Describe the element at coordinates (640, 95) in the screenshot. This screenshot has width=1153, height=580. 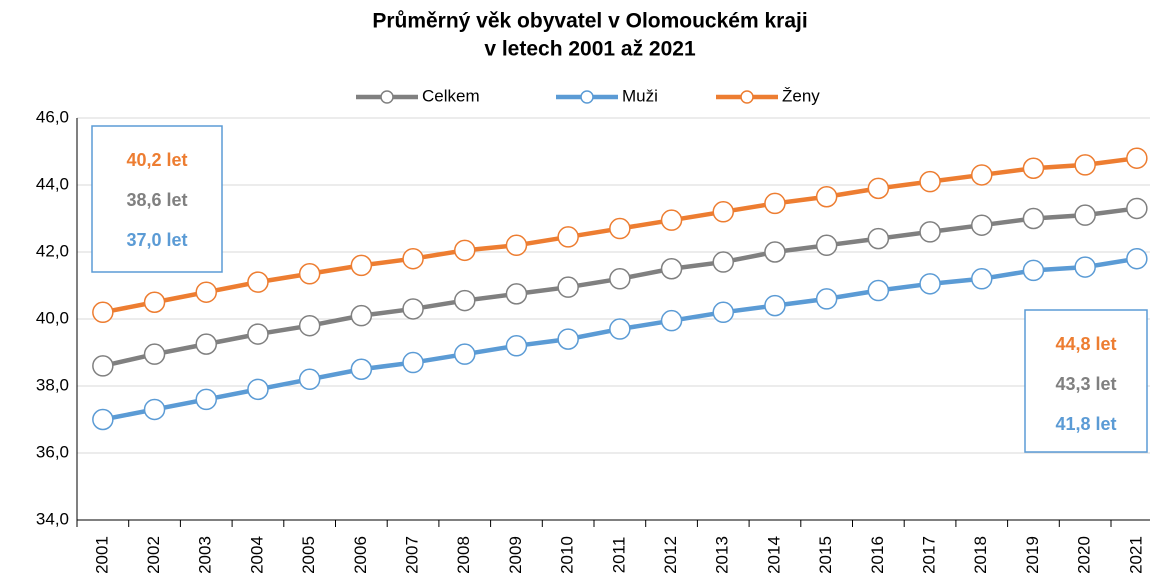
I see `legend-label: Muži` at that location.